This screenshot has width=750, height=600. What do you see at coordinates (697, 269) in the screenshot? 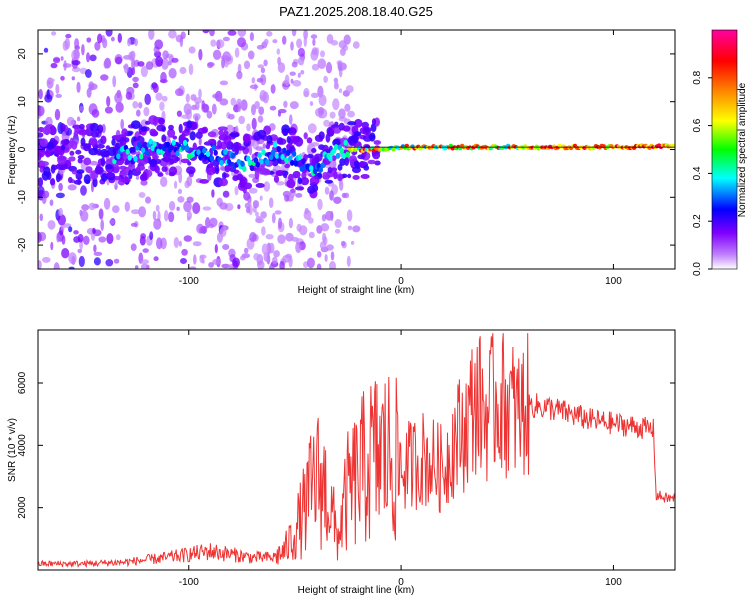
I see `colorbar-tick-label: 0.0` at bounding box center [697, 269].